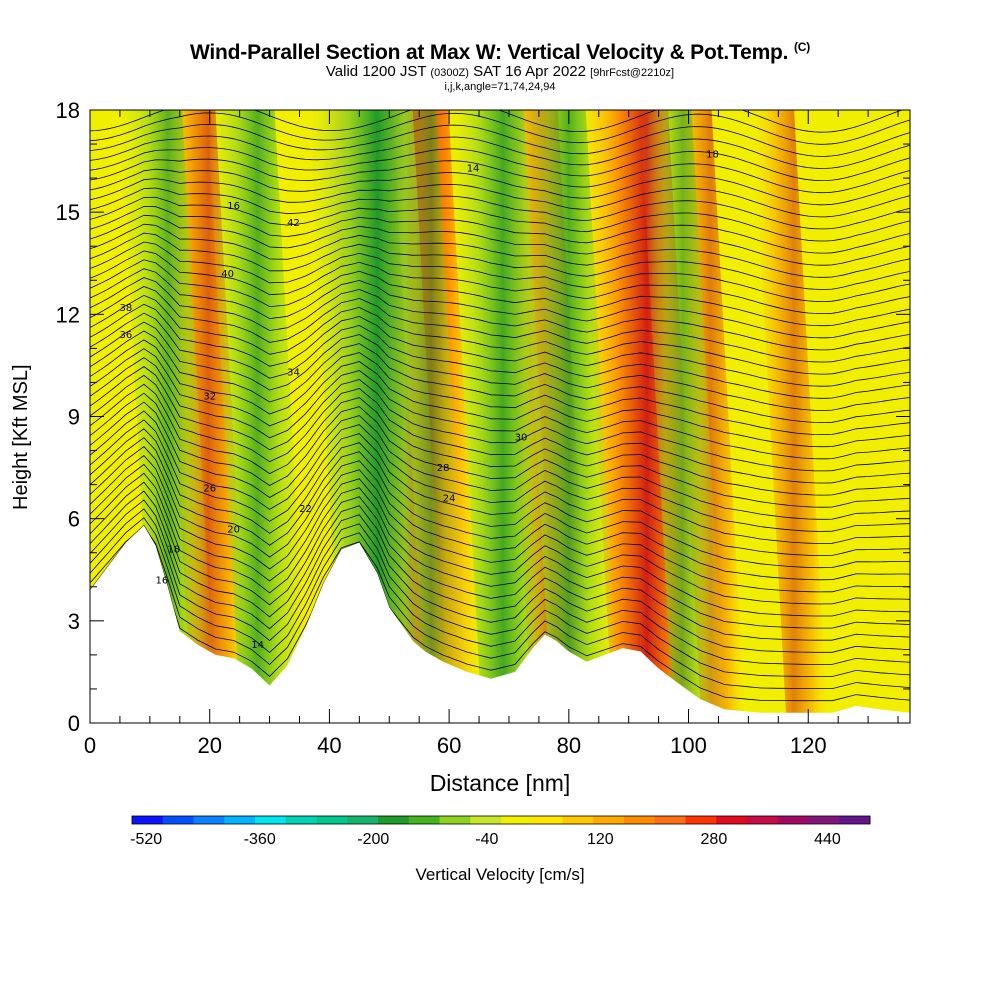 Image resolution: width=1000 pixels, height=1000 pixels. What do you see at coordinates (632, 73) in the screenshot?
I see `forecast-info: [9hrFcst@2210z]` at bounding box center [632, 73].